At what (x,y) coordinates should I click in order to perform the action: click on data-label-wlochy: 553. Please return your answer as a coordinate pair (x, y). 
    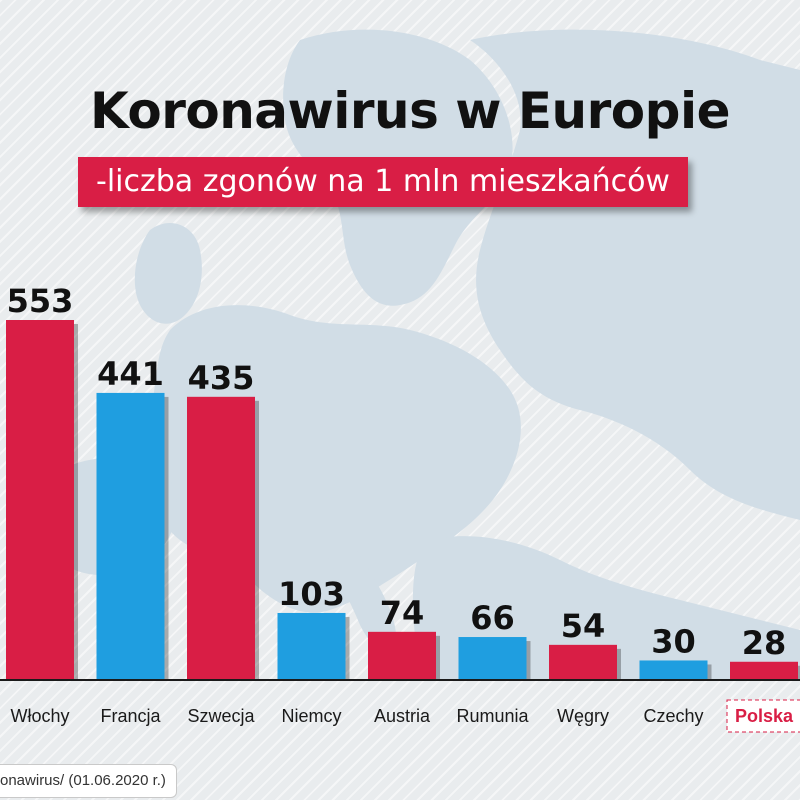
    Looking at the image, I should click on (40, 301).